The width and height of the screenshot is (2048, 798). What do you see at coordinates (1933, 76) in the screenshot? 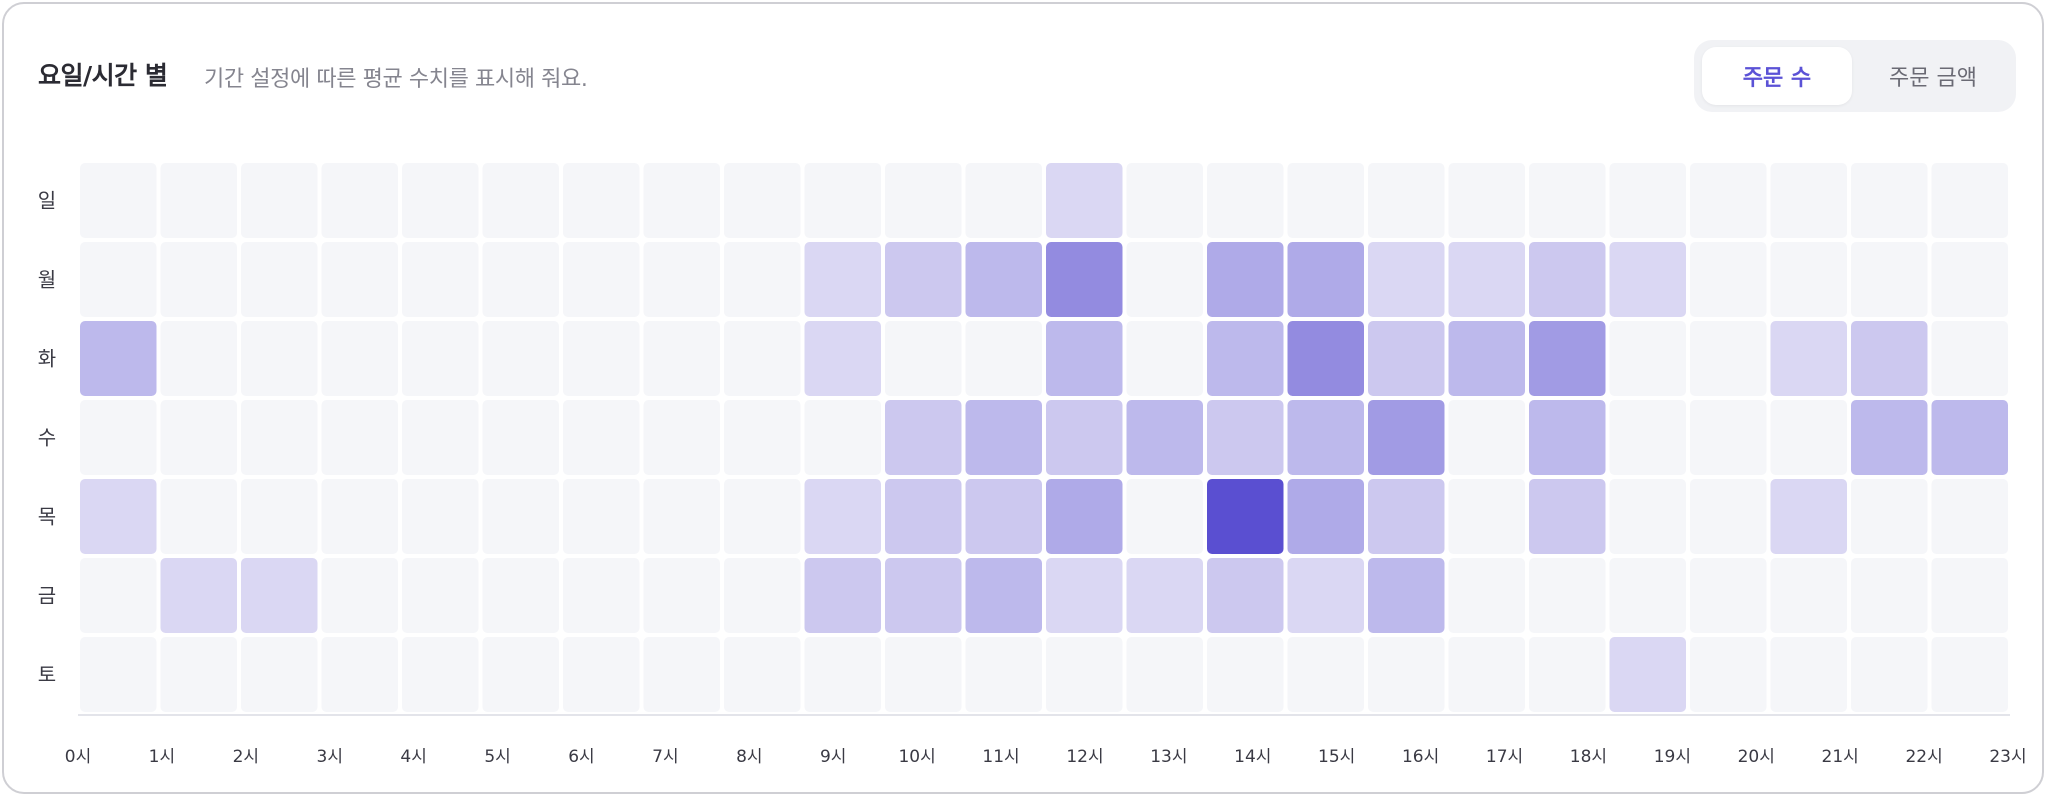
I see `toggle-order-amount-button: 주문 금액` at bounding box center [1933, 76].